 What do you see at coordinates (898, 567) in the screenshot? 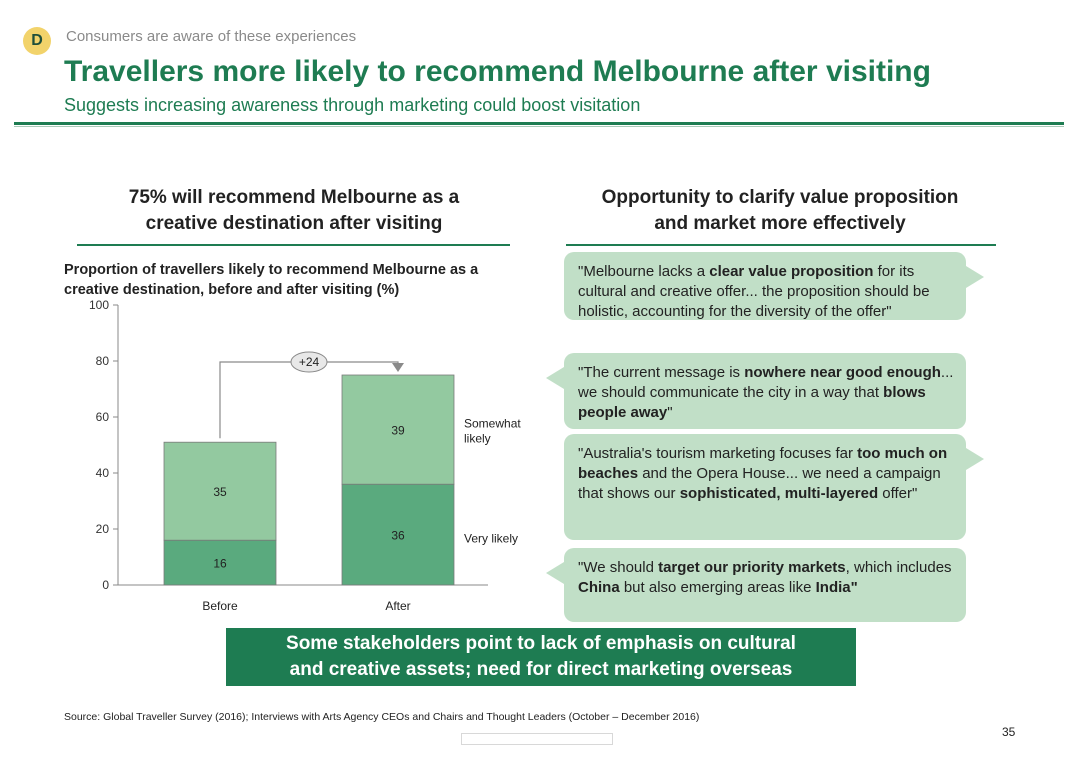
I see `quote-segment: , which includes` at bounding box center [898, 567].